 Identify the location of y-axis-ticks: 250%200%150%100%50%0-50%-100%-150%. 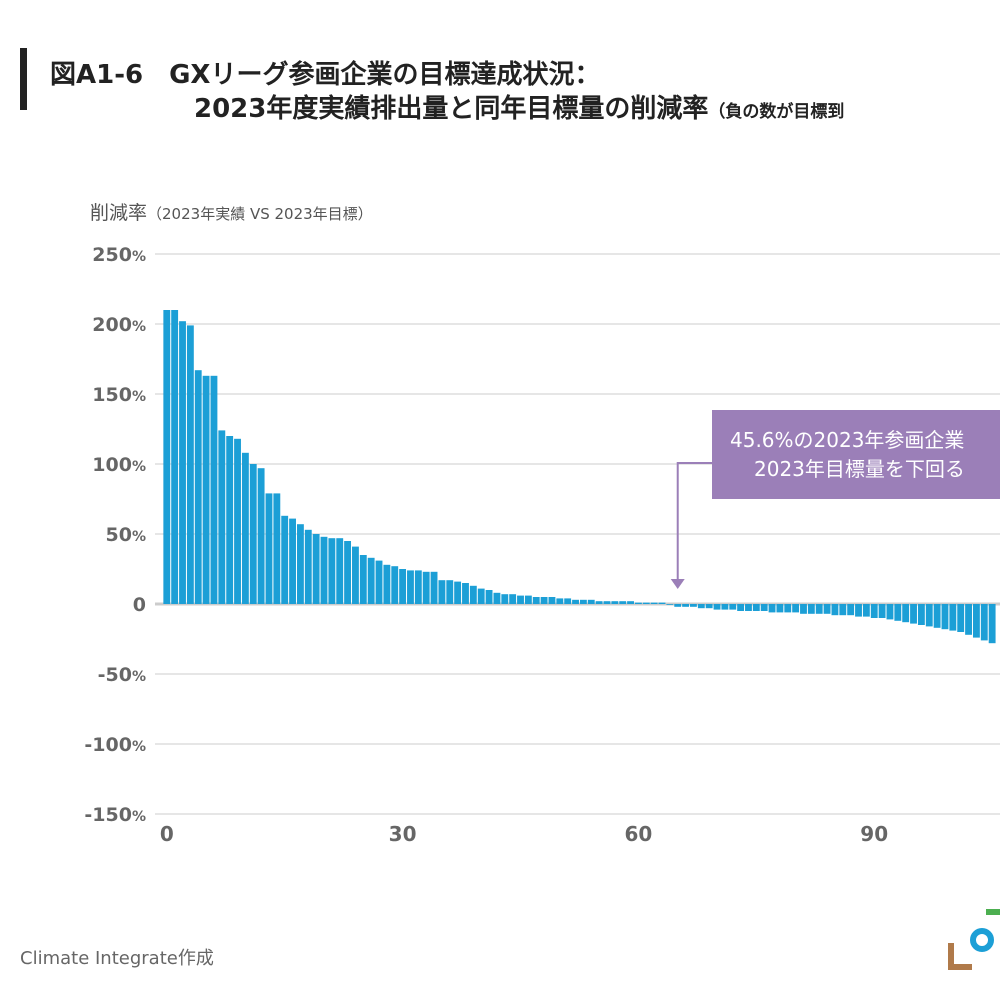
(115, 535).